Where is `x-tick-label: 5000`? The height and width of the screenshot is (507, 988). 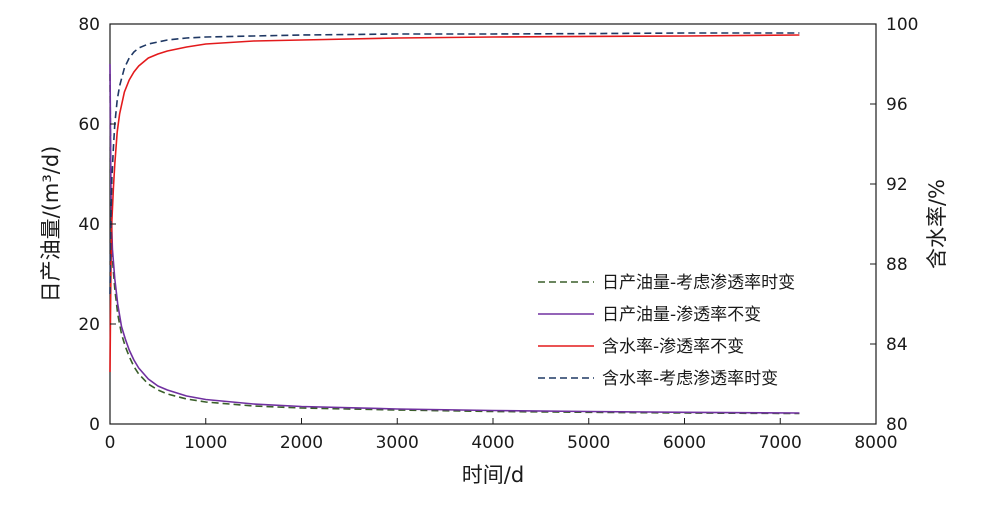
x-tick-label: 5000 is located at coordinates (588, 443).